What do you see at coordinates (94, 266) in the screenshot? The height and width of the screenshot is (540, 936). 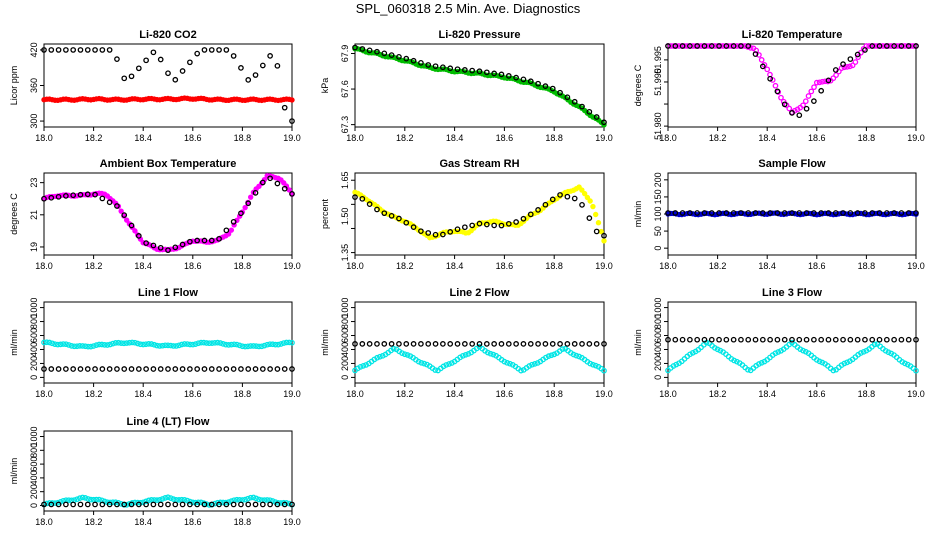 I see `x-tick-label: 18.2` at bounding box center [94, 266].